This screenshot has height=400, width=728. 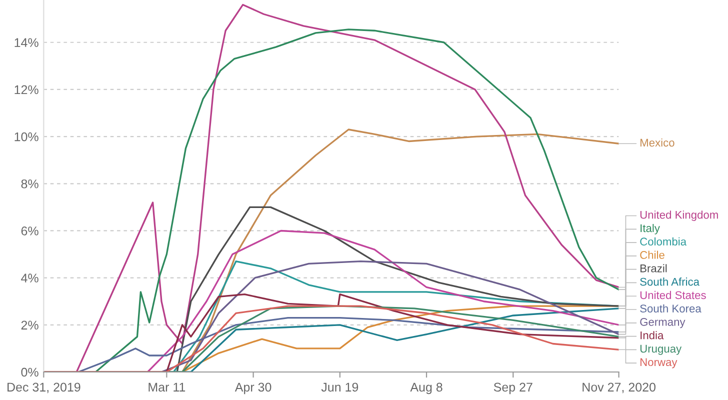 What do you see at coordinates (619, 388) in the screenshot?
I see `x-tick-label: Nov 27, 2020` at bounding box center [619, 388].